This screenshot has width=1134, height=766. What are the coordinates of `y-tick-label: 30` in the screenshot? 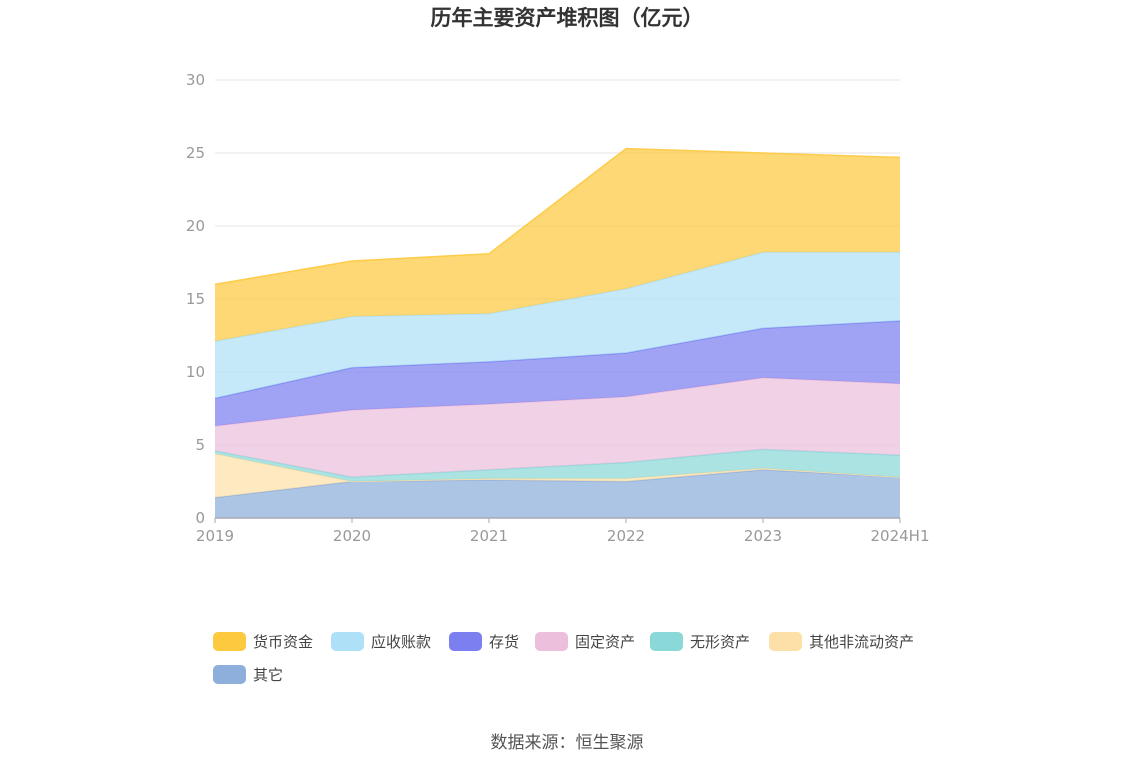 It's located at (195, 80).